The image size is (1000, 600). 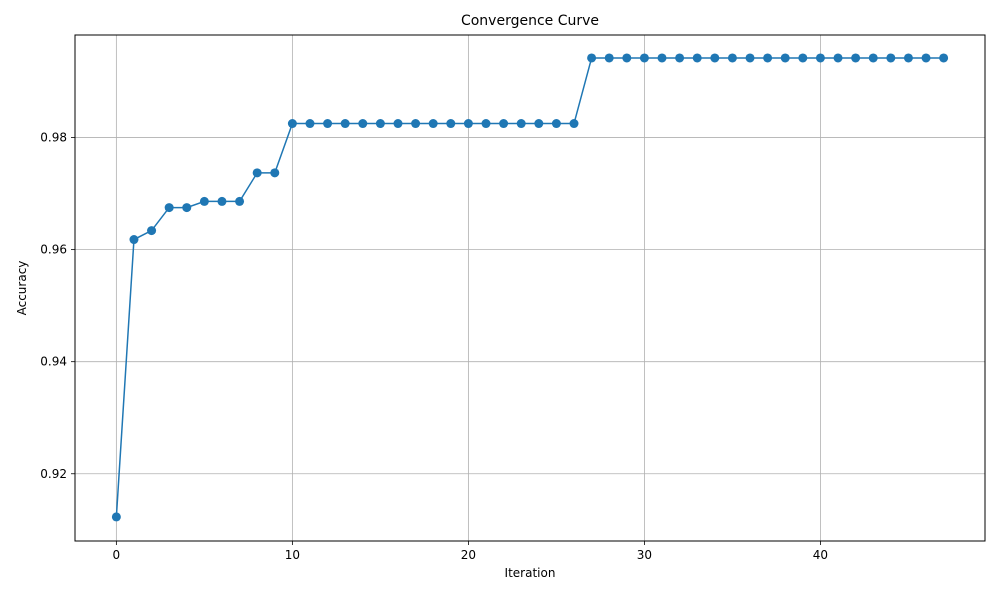 I want to click on y-axis-label: Accuracy, so click(x=22, y=288).